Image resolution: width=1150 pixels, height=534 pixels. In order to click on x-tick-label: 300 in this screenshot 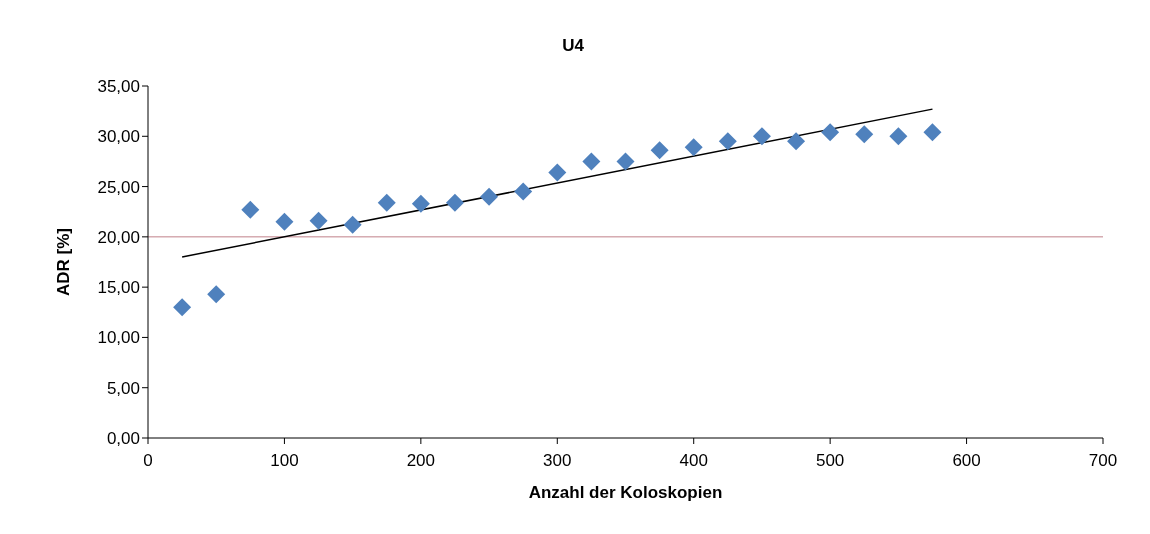, I will do `click(557, 460)`.